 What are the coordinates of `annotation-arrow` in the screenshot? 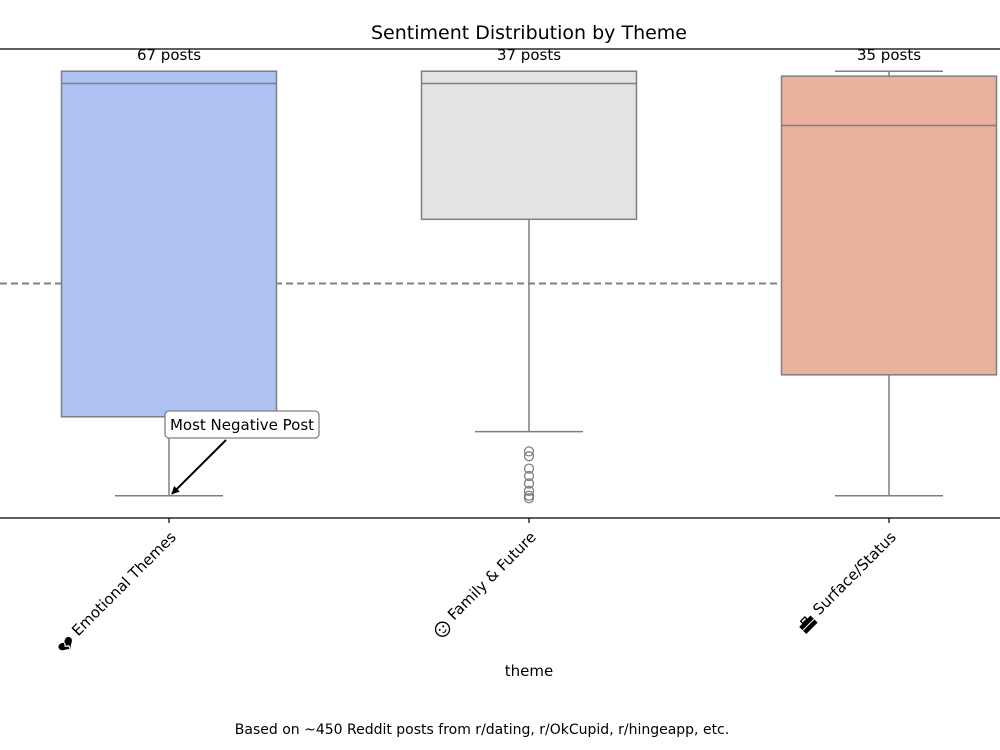 It's located at (199, 467).